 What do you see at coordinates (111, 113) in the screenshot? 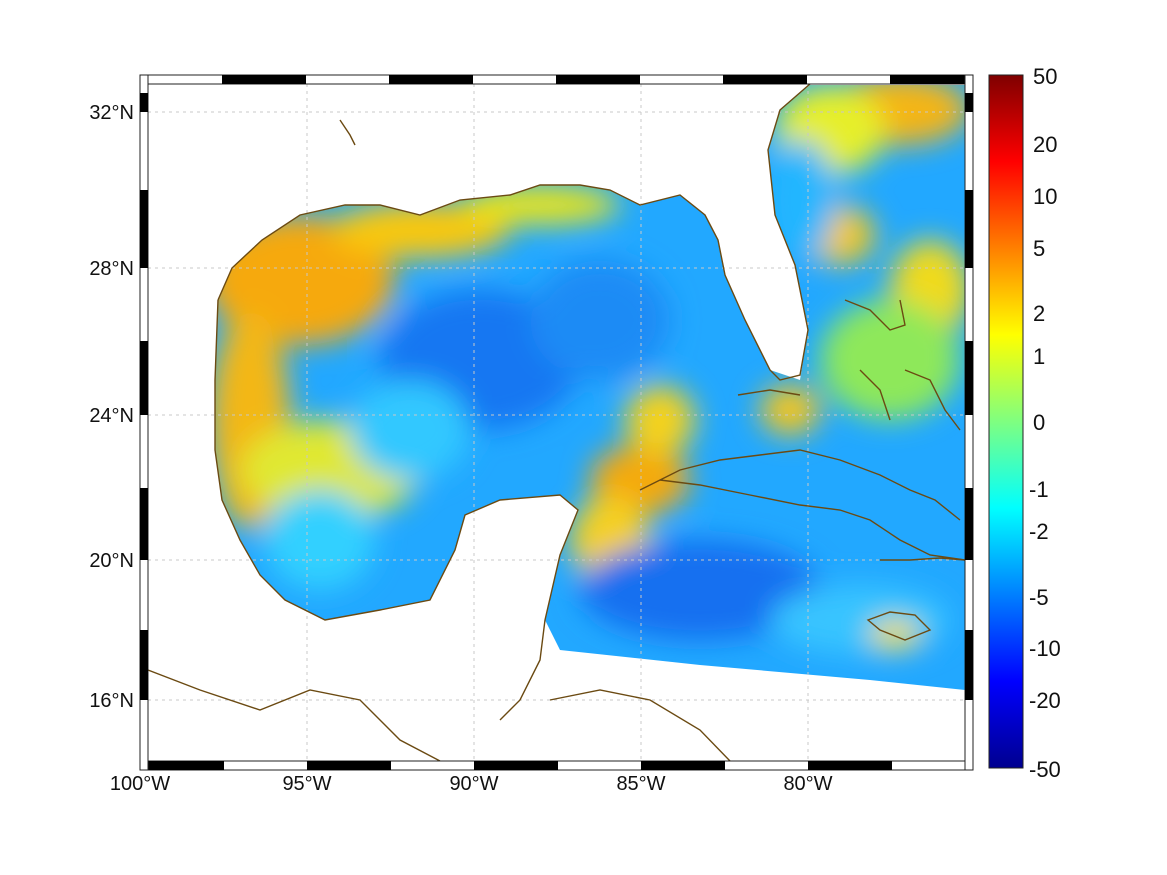
I see `lat-label-32n: 32°N` at bounding box center [111, 113].